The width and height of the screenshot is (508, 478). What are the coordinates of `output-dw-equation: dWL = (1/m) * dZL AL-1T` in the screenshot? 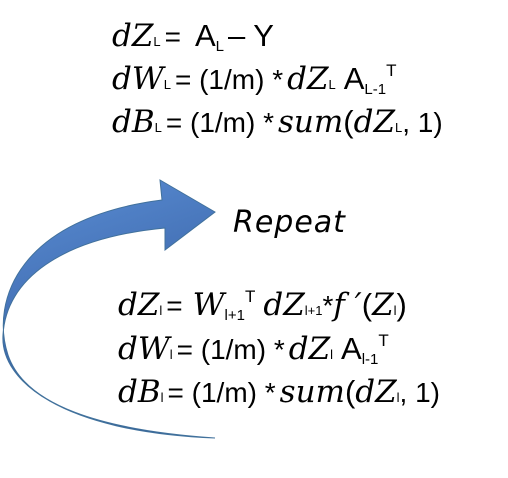 It's located at (254, 79).